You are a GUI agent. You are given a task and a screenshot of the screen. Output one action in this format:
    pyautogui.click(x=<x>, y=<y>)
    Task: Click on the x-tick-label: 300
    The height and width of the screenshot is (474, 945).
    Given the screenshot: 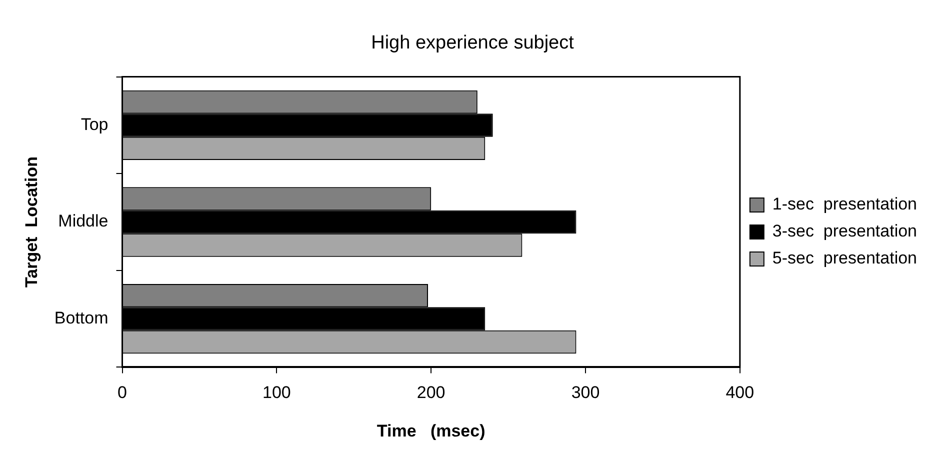 What is the action you would take?
    pyautogui.click(x=585, y=392)
    